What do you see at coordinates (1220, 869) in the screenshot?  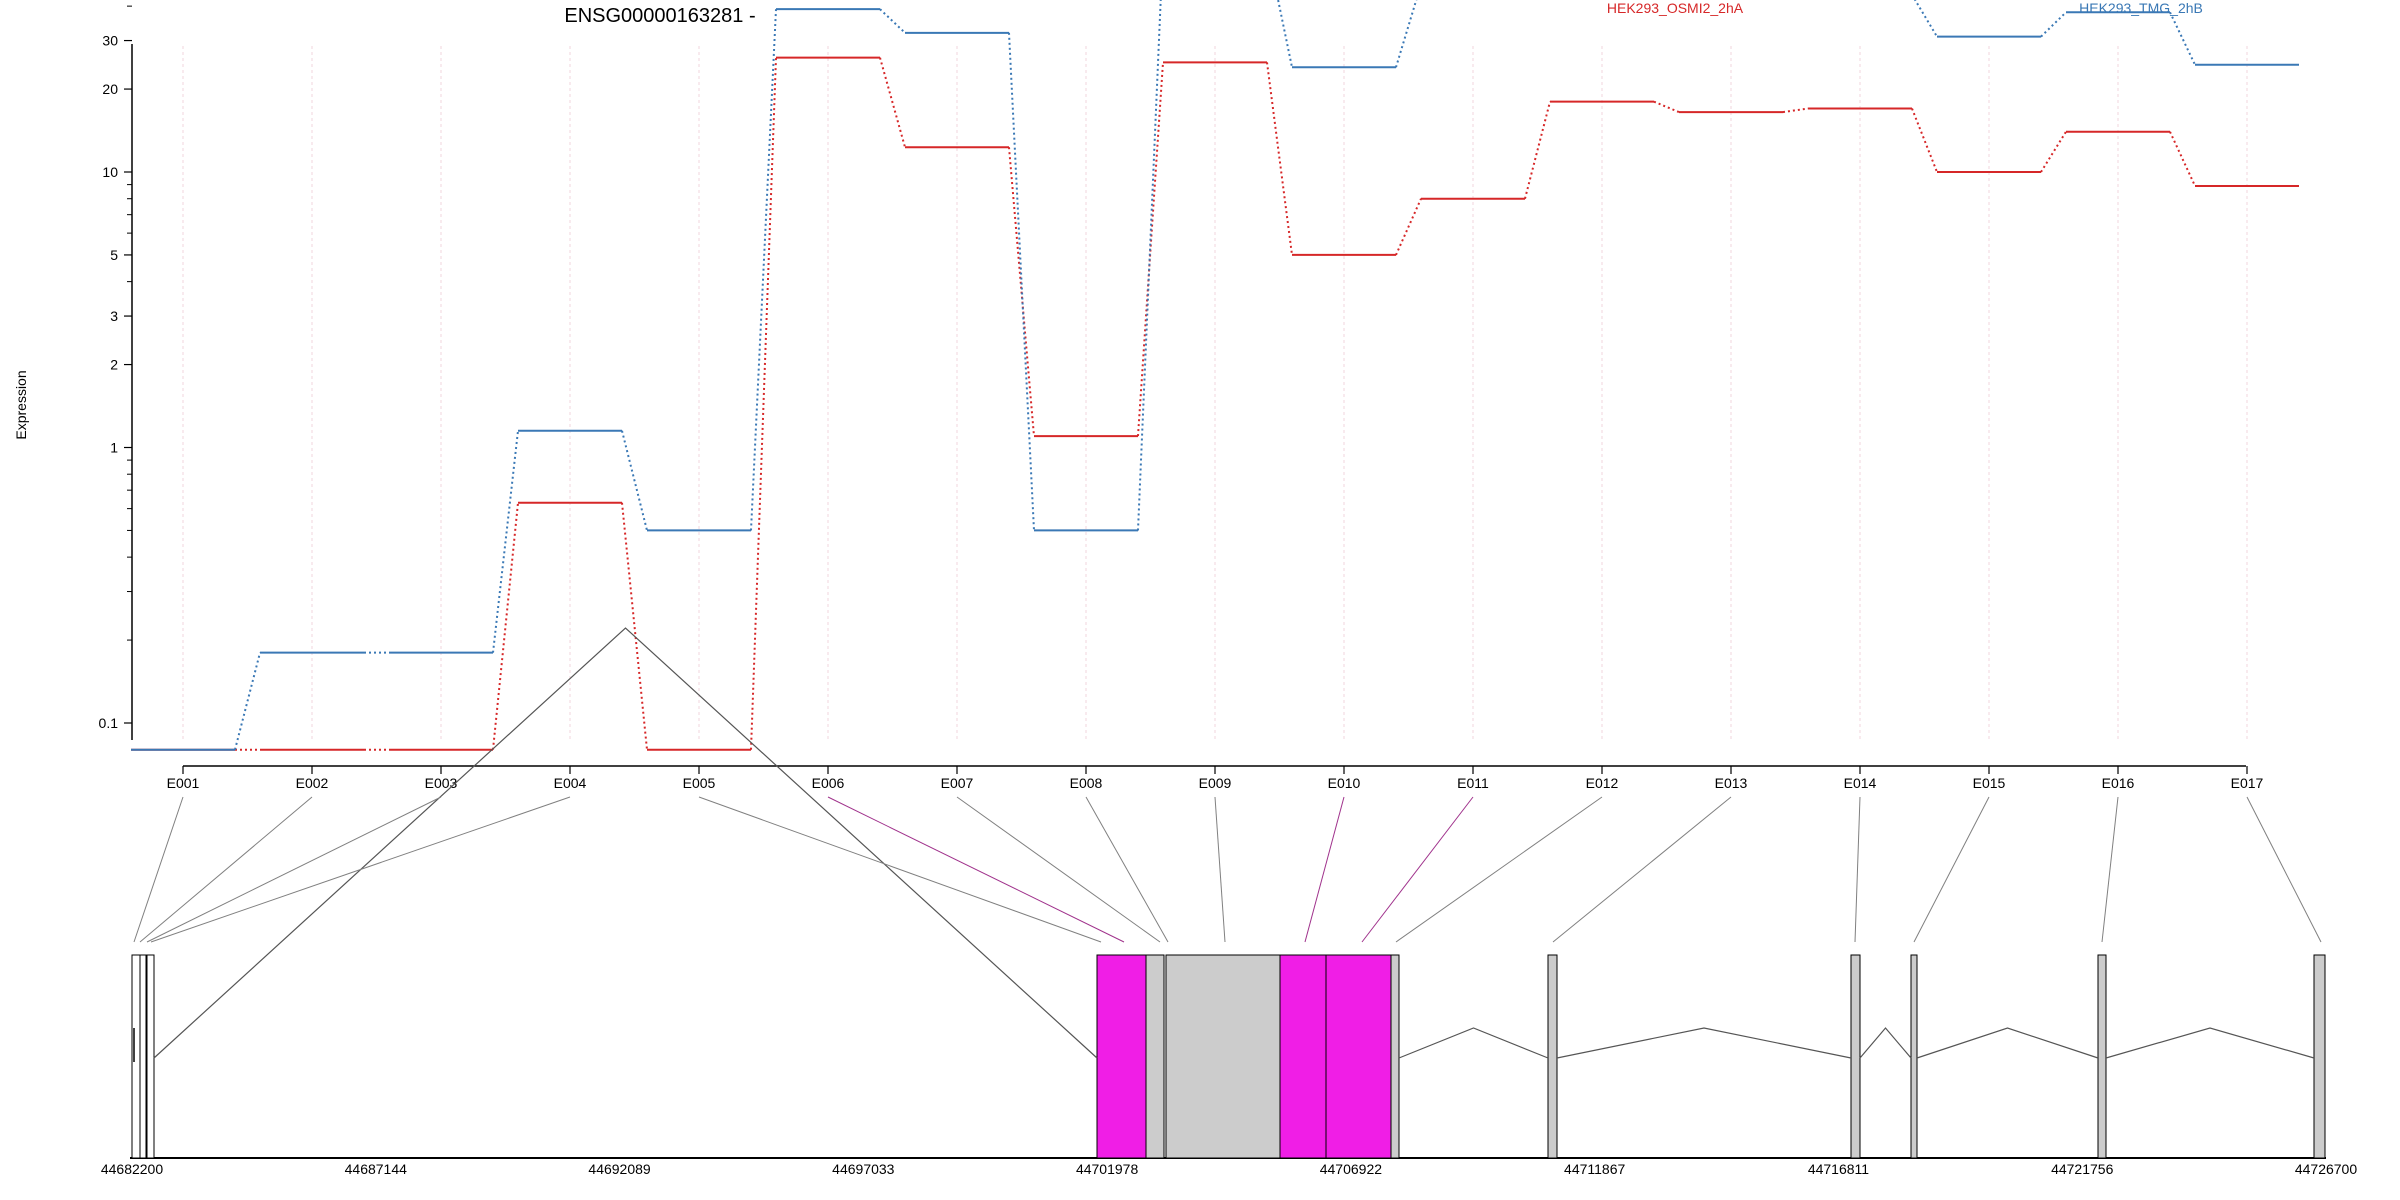 I see `exon-connector-e009` at bounding box center [1220, 869].